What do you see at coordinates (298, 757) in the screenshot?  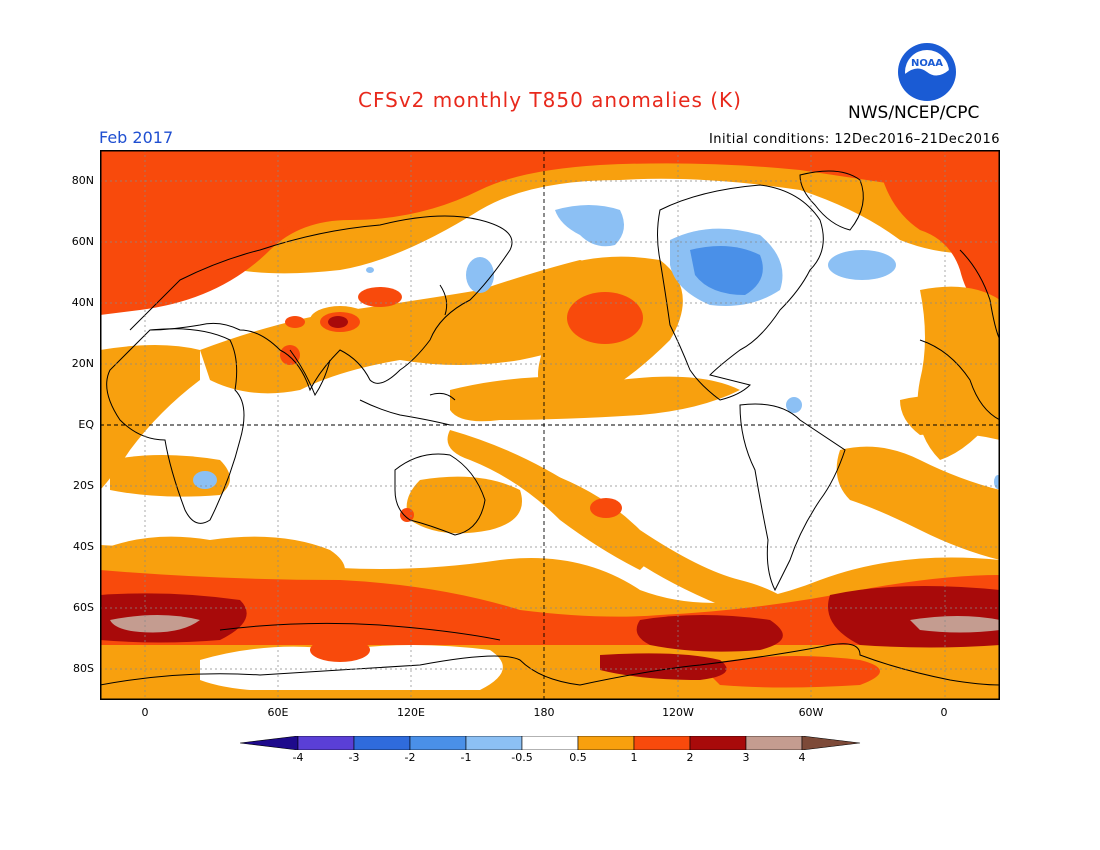 I see `colorbar-label: -4` at bounding box center [298, 757].